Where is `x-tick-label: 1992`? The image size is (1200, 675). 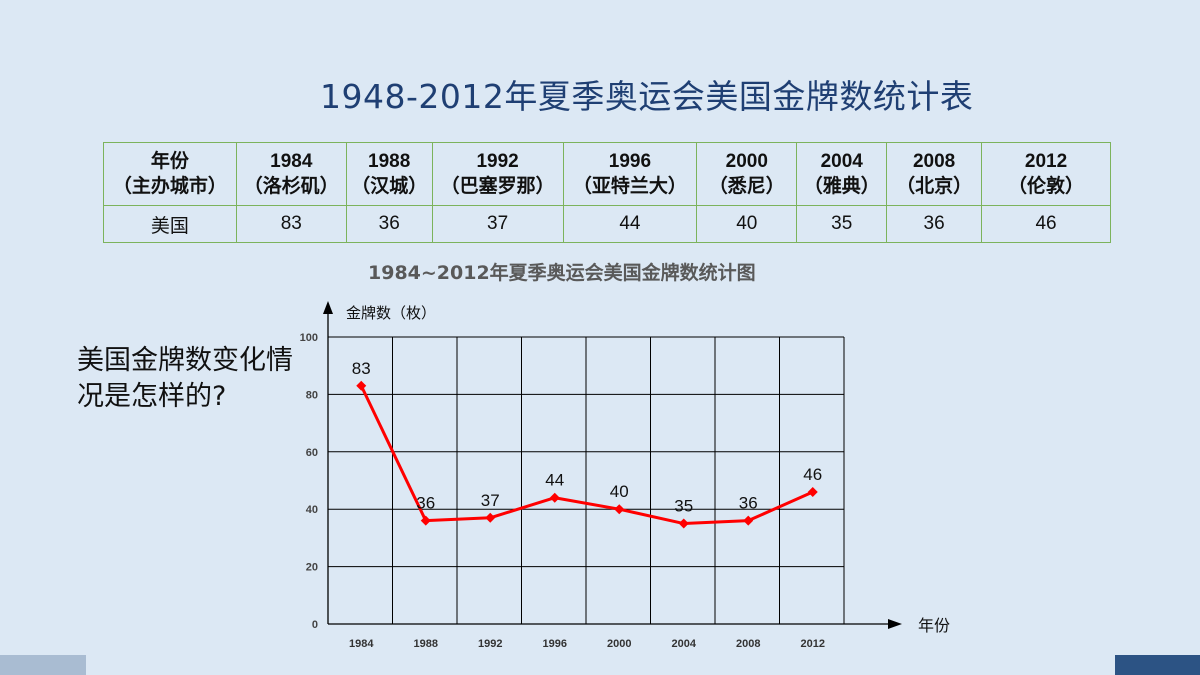
x-tick-label: 1992 is located at coordinates (490, 644).